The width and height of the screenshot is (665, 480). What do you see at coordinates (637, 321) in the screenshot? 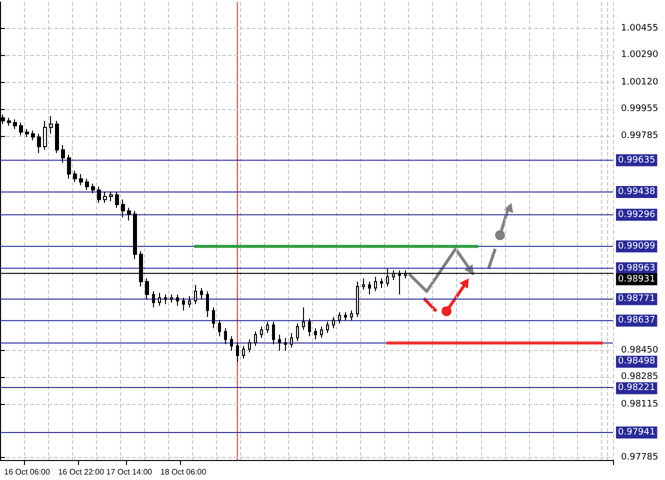
I see `ref-line-label: 0.98637` at bounding box center [637, 321].